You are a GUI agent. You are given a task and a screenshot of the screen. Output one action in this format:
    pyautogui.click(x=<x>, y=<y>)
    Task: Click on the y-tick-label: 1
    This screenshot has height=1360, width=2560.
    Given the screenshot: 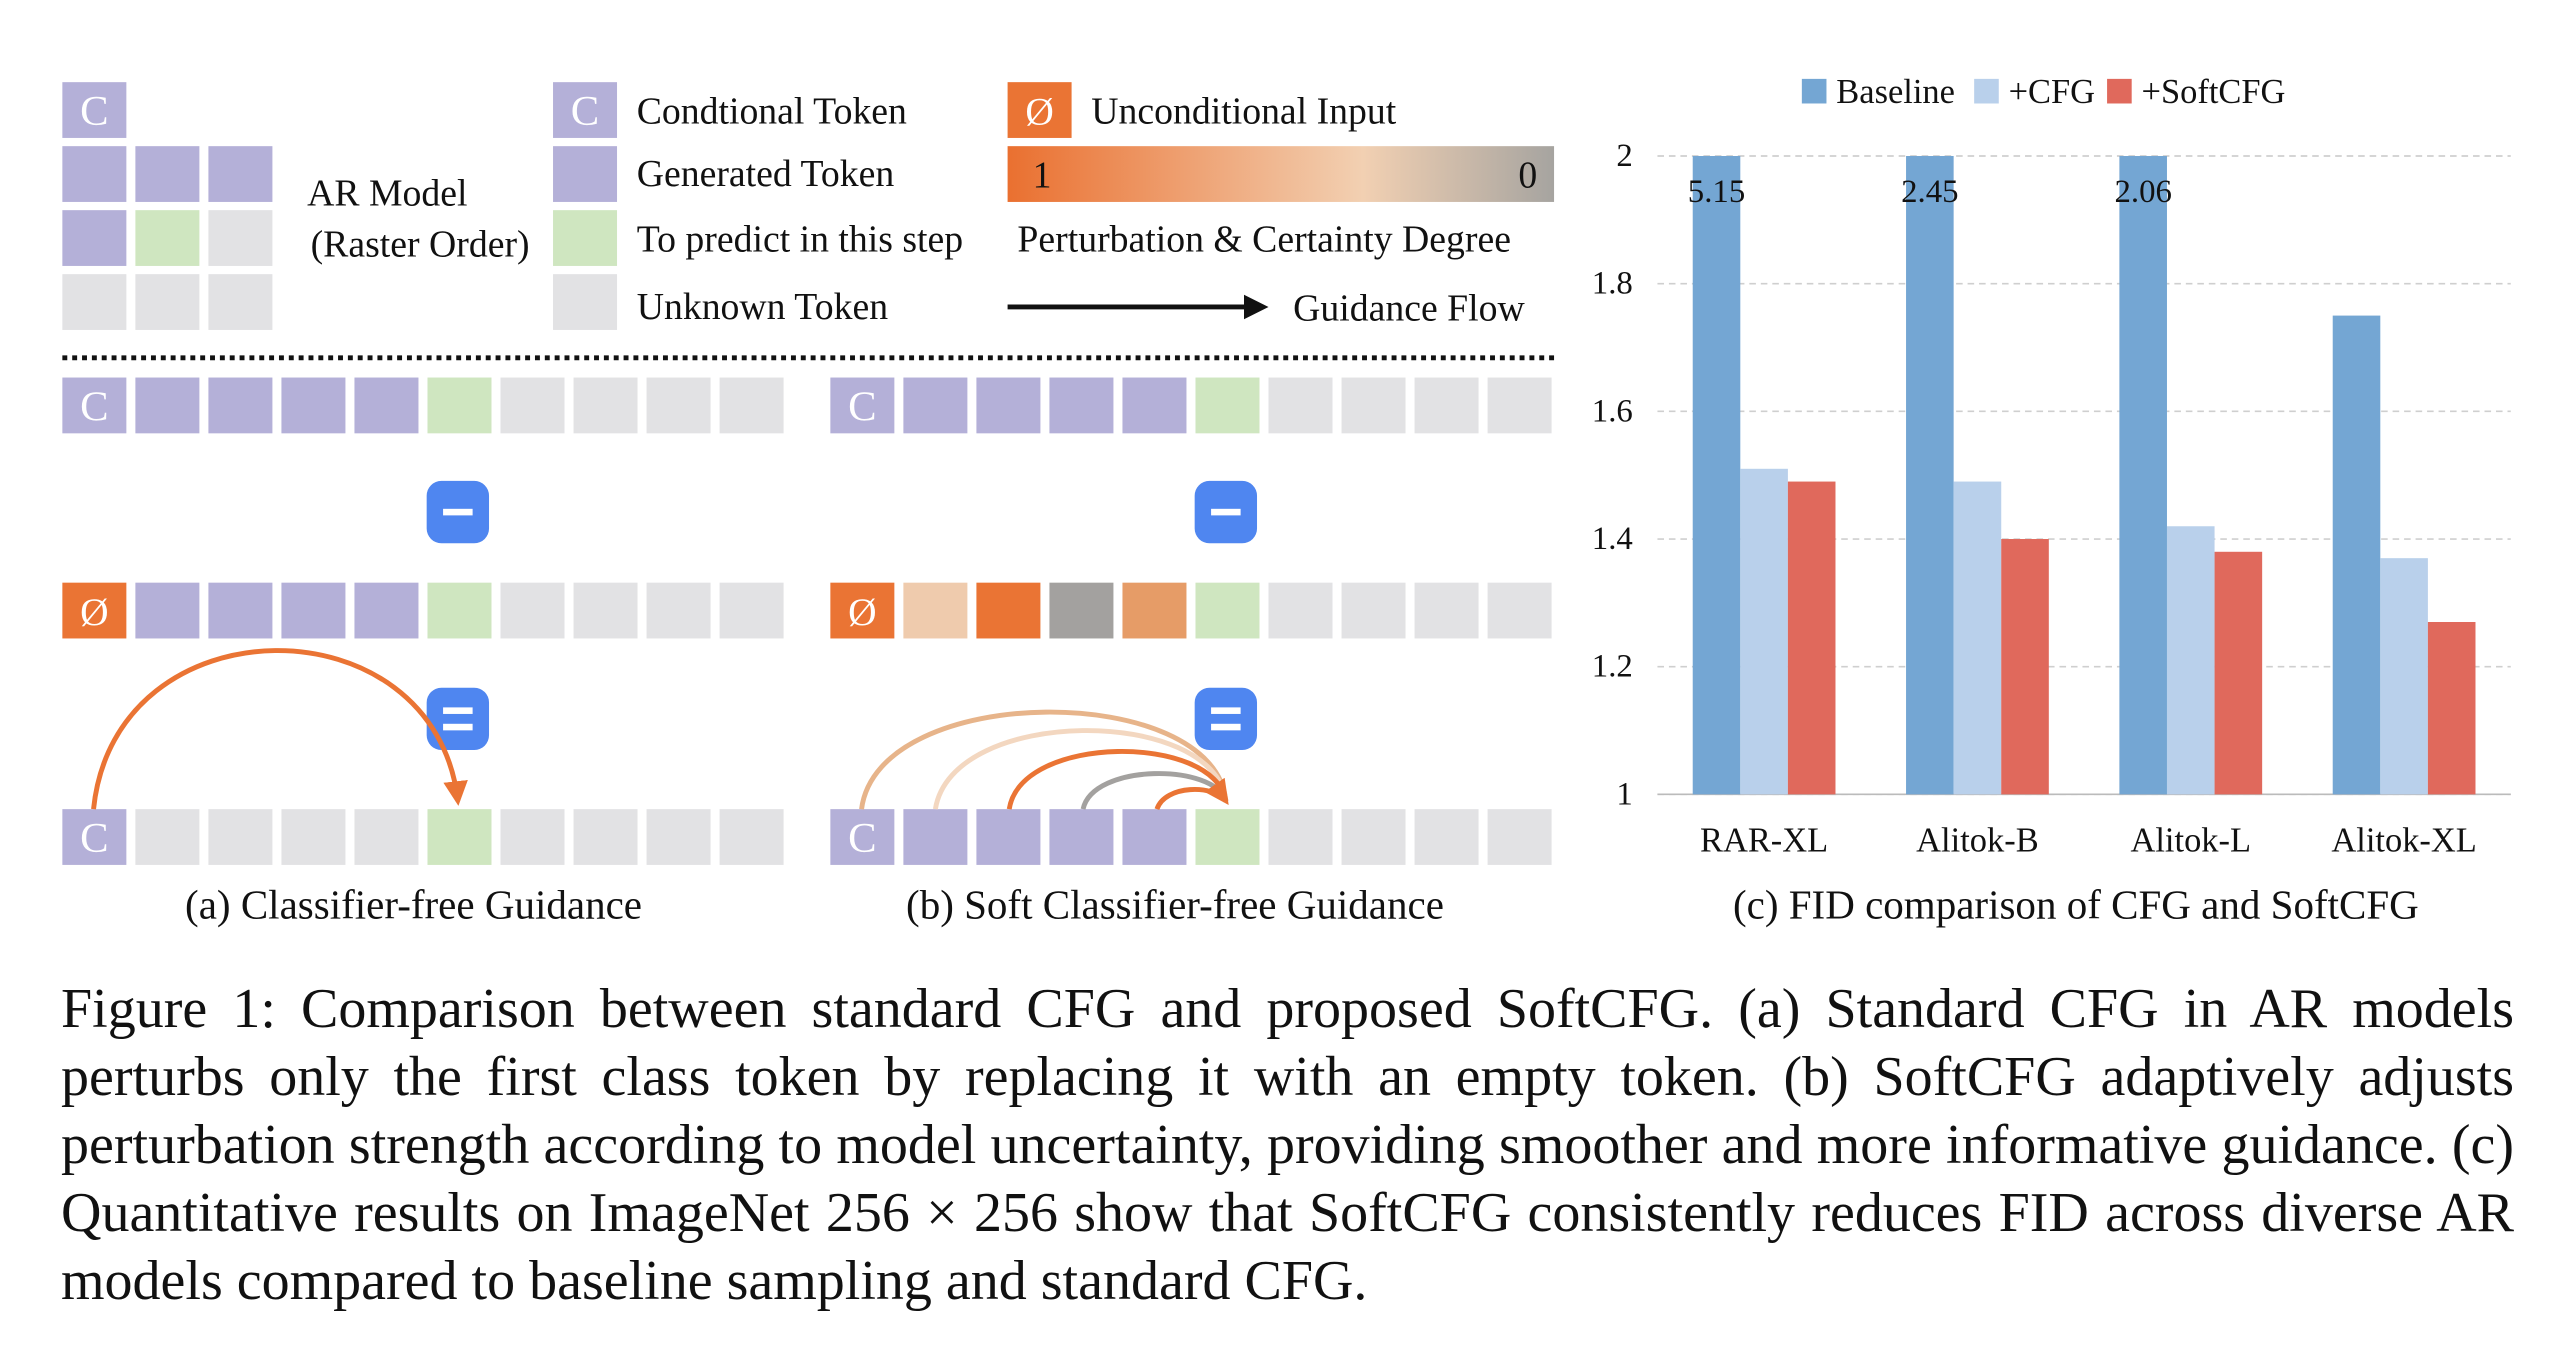 What is the action you would take?
    pyautogui.click(x=1624, y=794)
    